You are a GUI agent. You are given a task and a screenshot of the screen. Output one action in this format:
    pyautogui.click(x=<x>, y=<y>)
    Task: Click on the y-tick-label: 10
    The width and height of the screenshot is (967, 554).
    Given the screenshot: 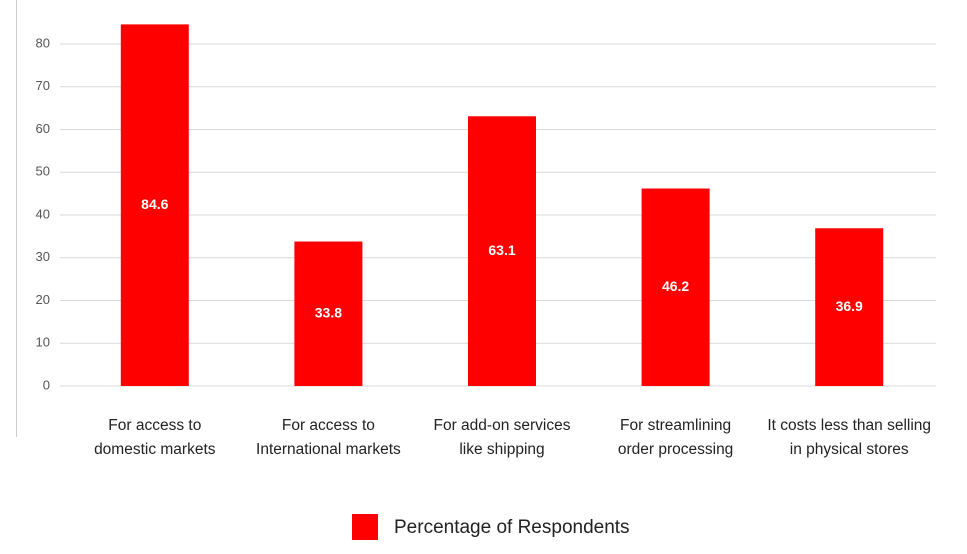 What is the action you would take?
    pyautogui.click(x=43, y=342)
    